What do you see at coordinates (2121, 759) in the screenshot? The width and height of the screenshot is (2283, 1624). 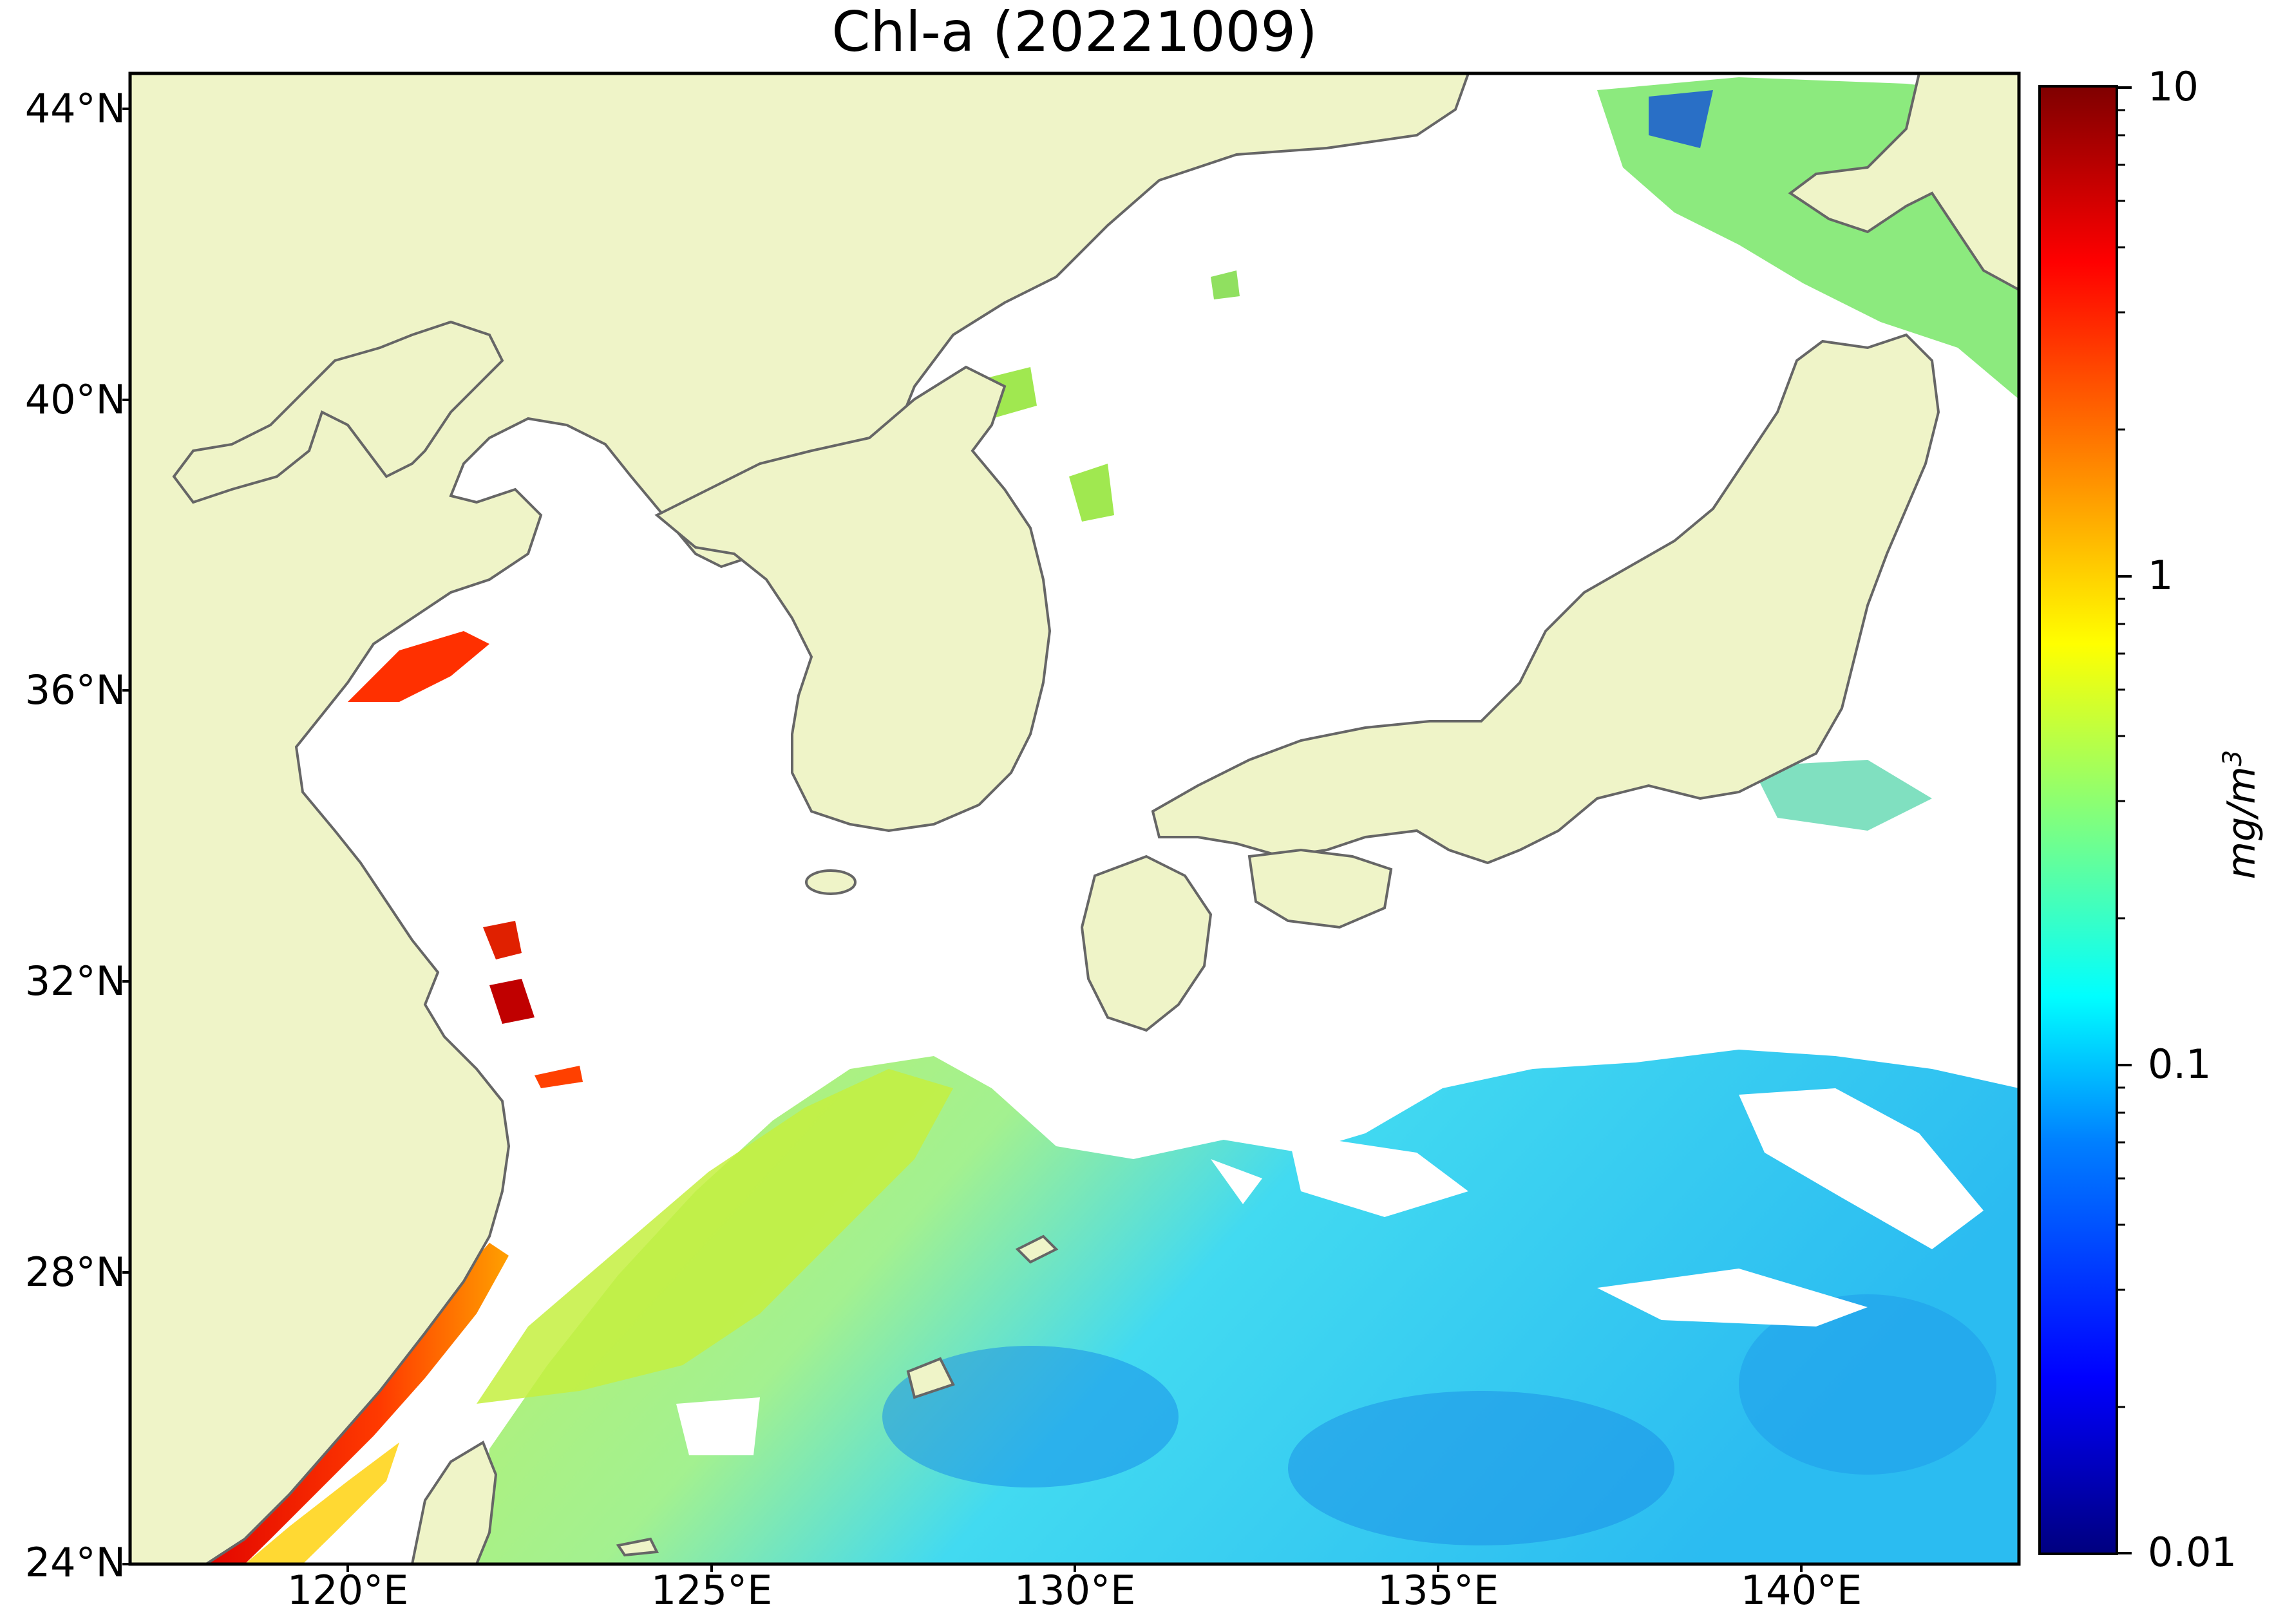 I see `colorbar-minor-ticks` at bounding box center [2121, 759].